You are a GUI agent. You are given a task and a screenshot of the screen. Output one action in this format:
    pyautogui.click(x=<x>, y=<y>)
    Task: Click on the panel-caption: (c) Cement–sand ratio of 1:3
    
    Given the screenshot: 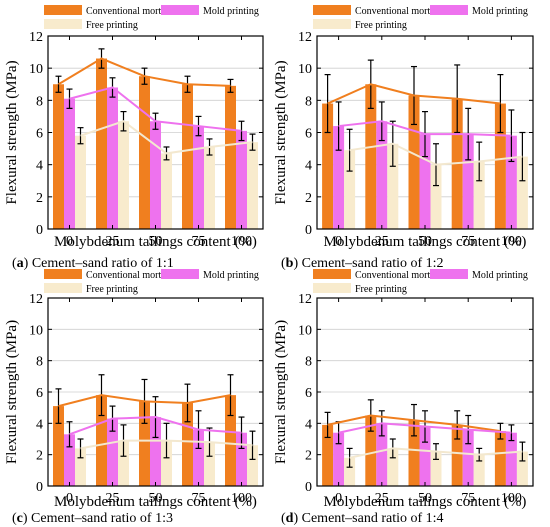 What is the action you would take?
    pyautogui.click(x=92, y=518)
    